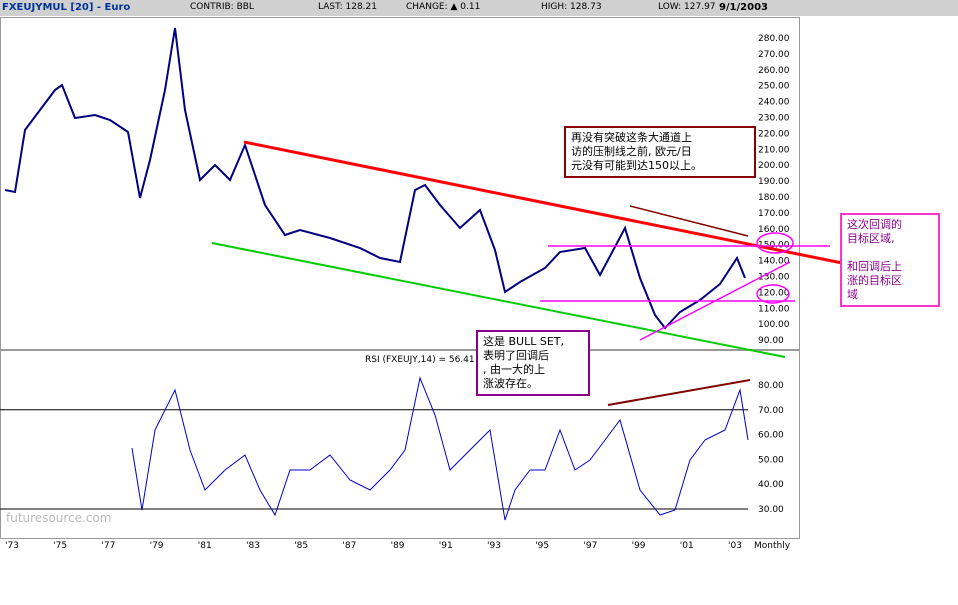 Image resolution: width=958 pixels, height=605 pixels. Describe the element at coordinates (349, 546) in the screenshot. I see `x-tick-7: '87` at that location.